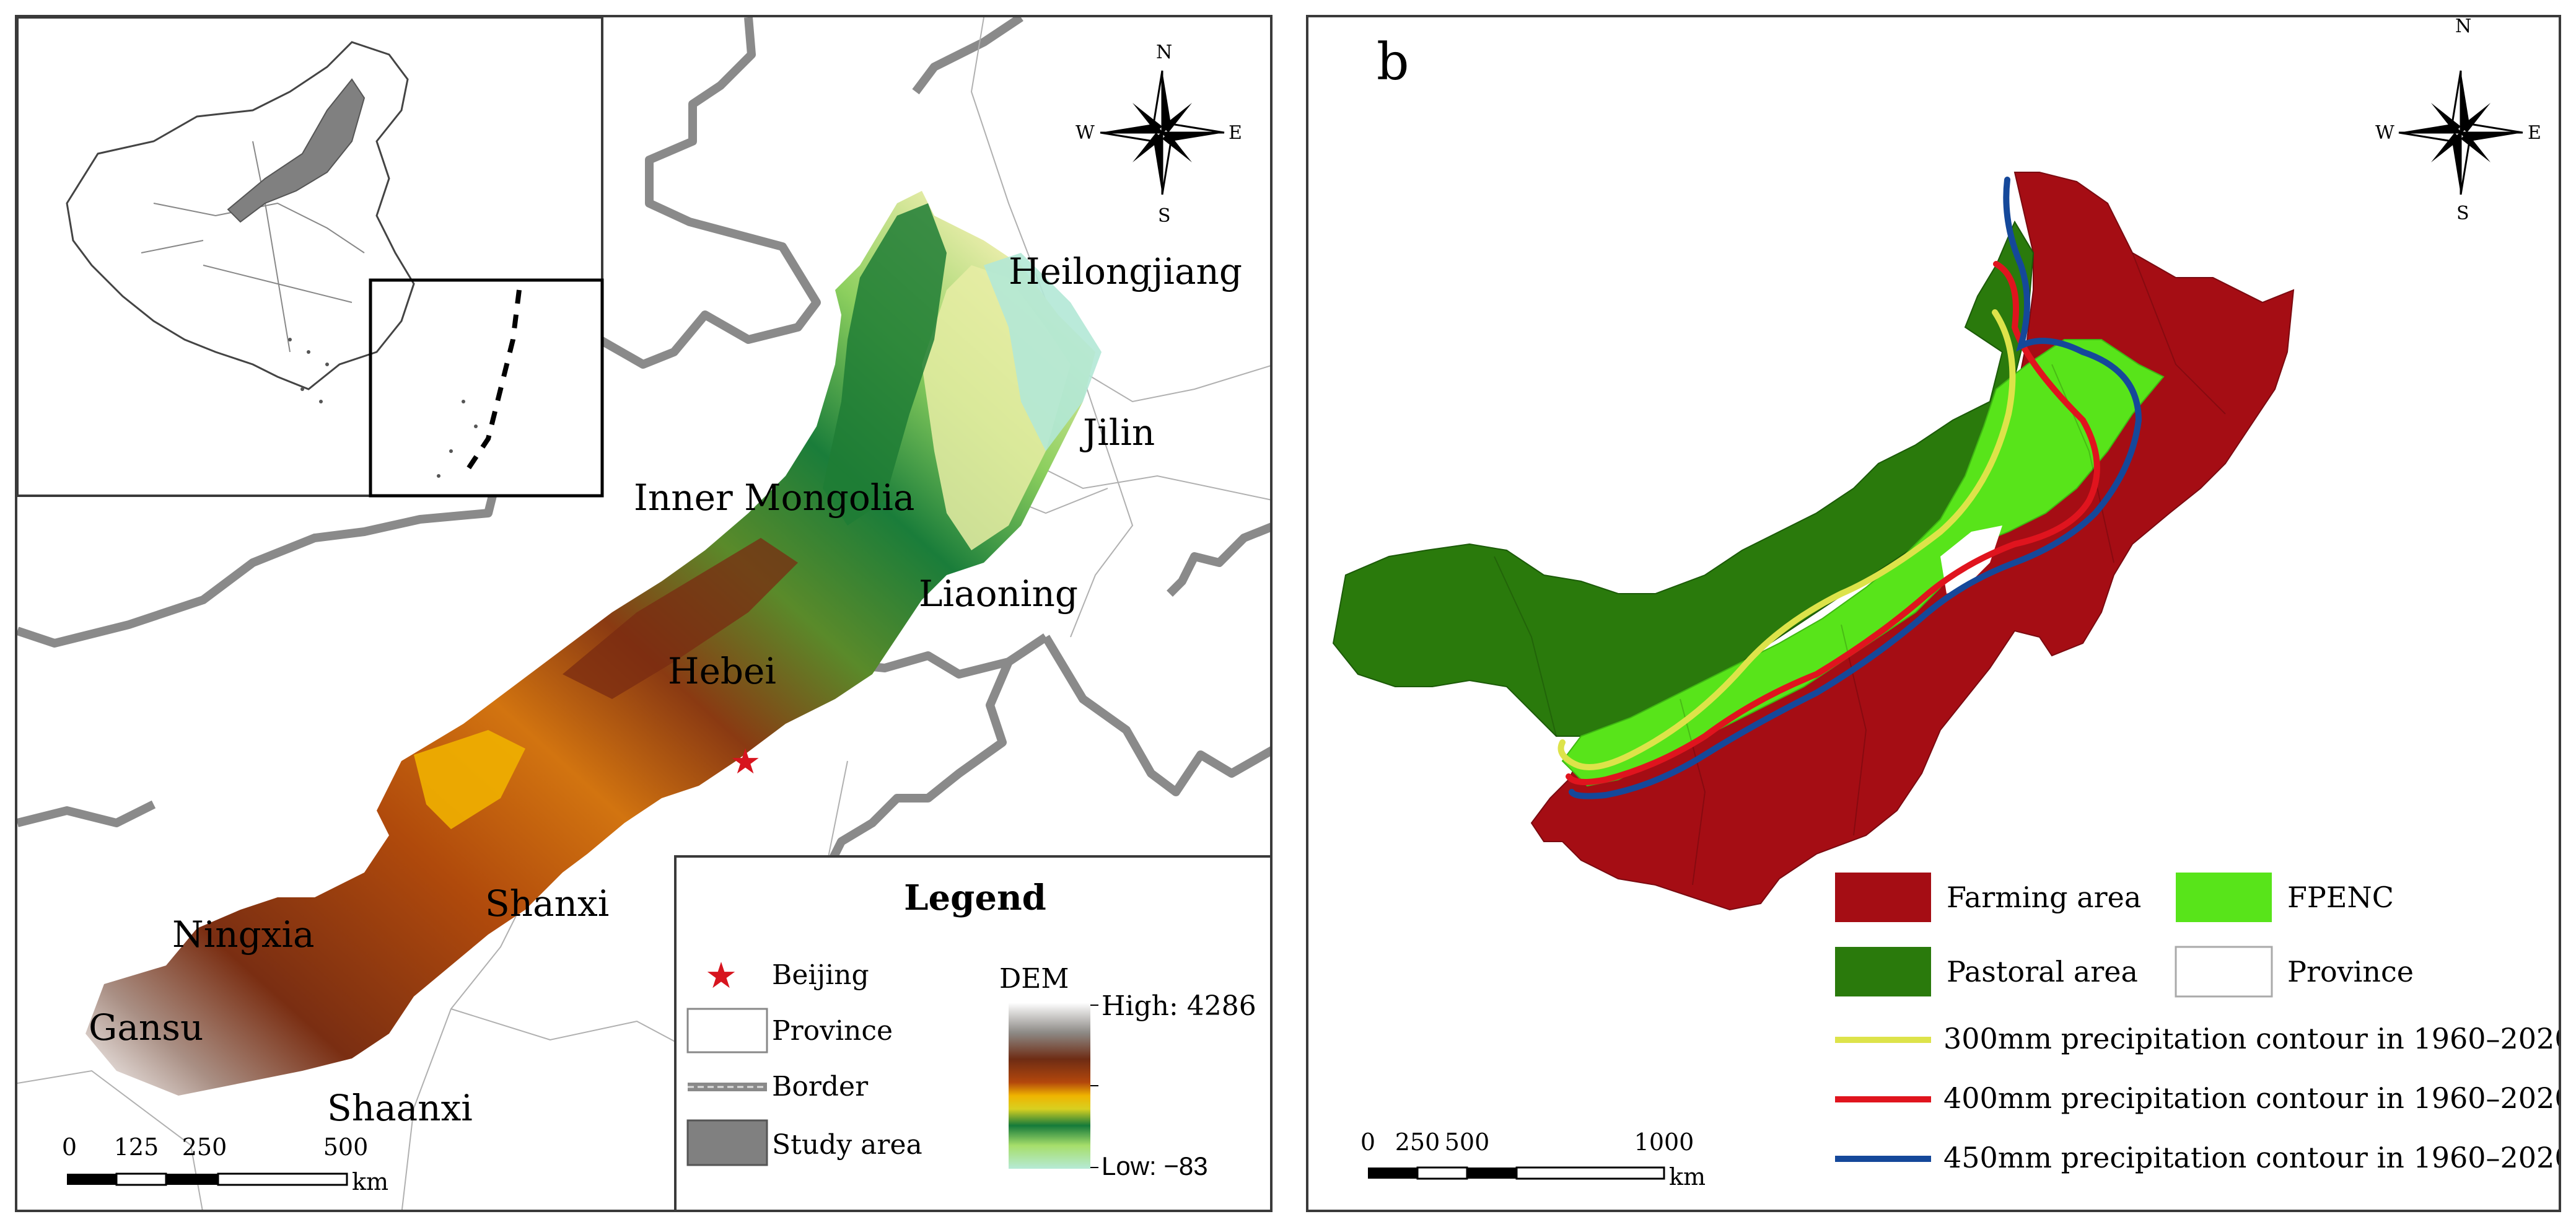 The width and height of the screenshot is (2576, 1227). What do you see at coordinates (2252, 1158) in the screenshot?
I see `legend-c450-label: 450mm precipitation contour in 1960–2020` at bounding box center [2252, 1158].